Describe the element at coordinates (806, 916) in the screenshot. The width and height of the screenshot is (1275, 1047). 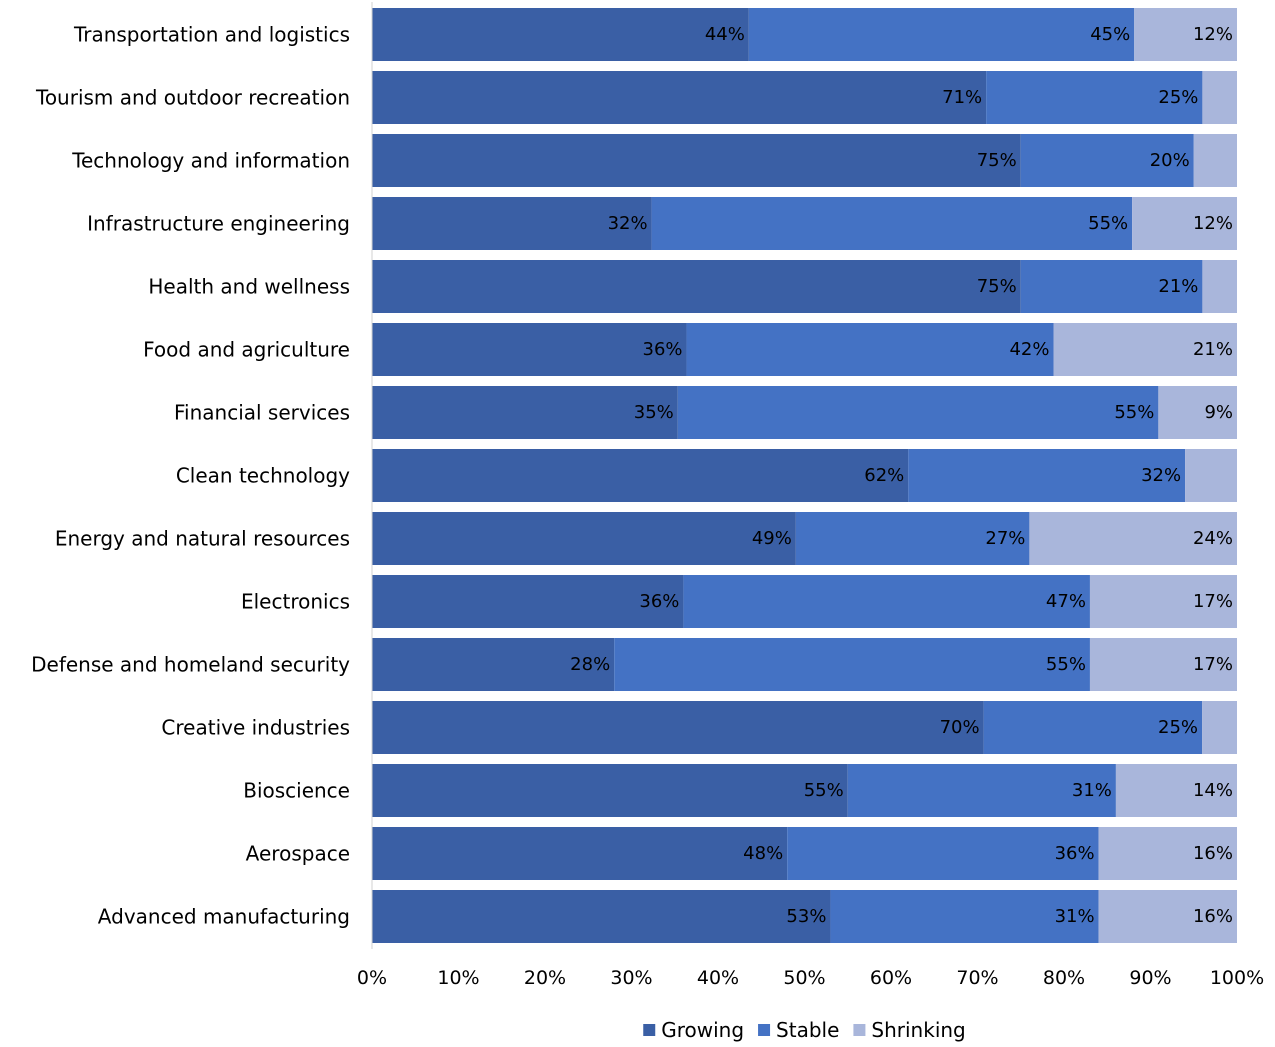
I see `data-label: 53%` at that location.